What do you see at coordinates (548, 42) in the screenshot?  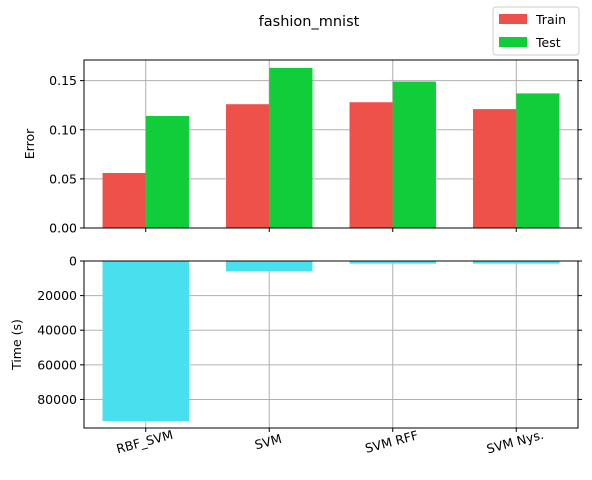 I see `legend-label-test: Test` at bounding box center [548, 42].